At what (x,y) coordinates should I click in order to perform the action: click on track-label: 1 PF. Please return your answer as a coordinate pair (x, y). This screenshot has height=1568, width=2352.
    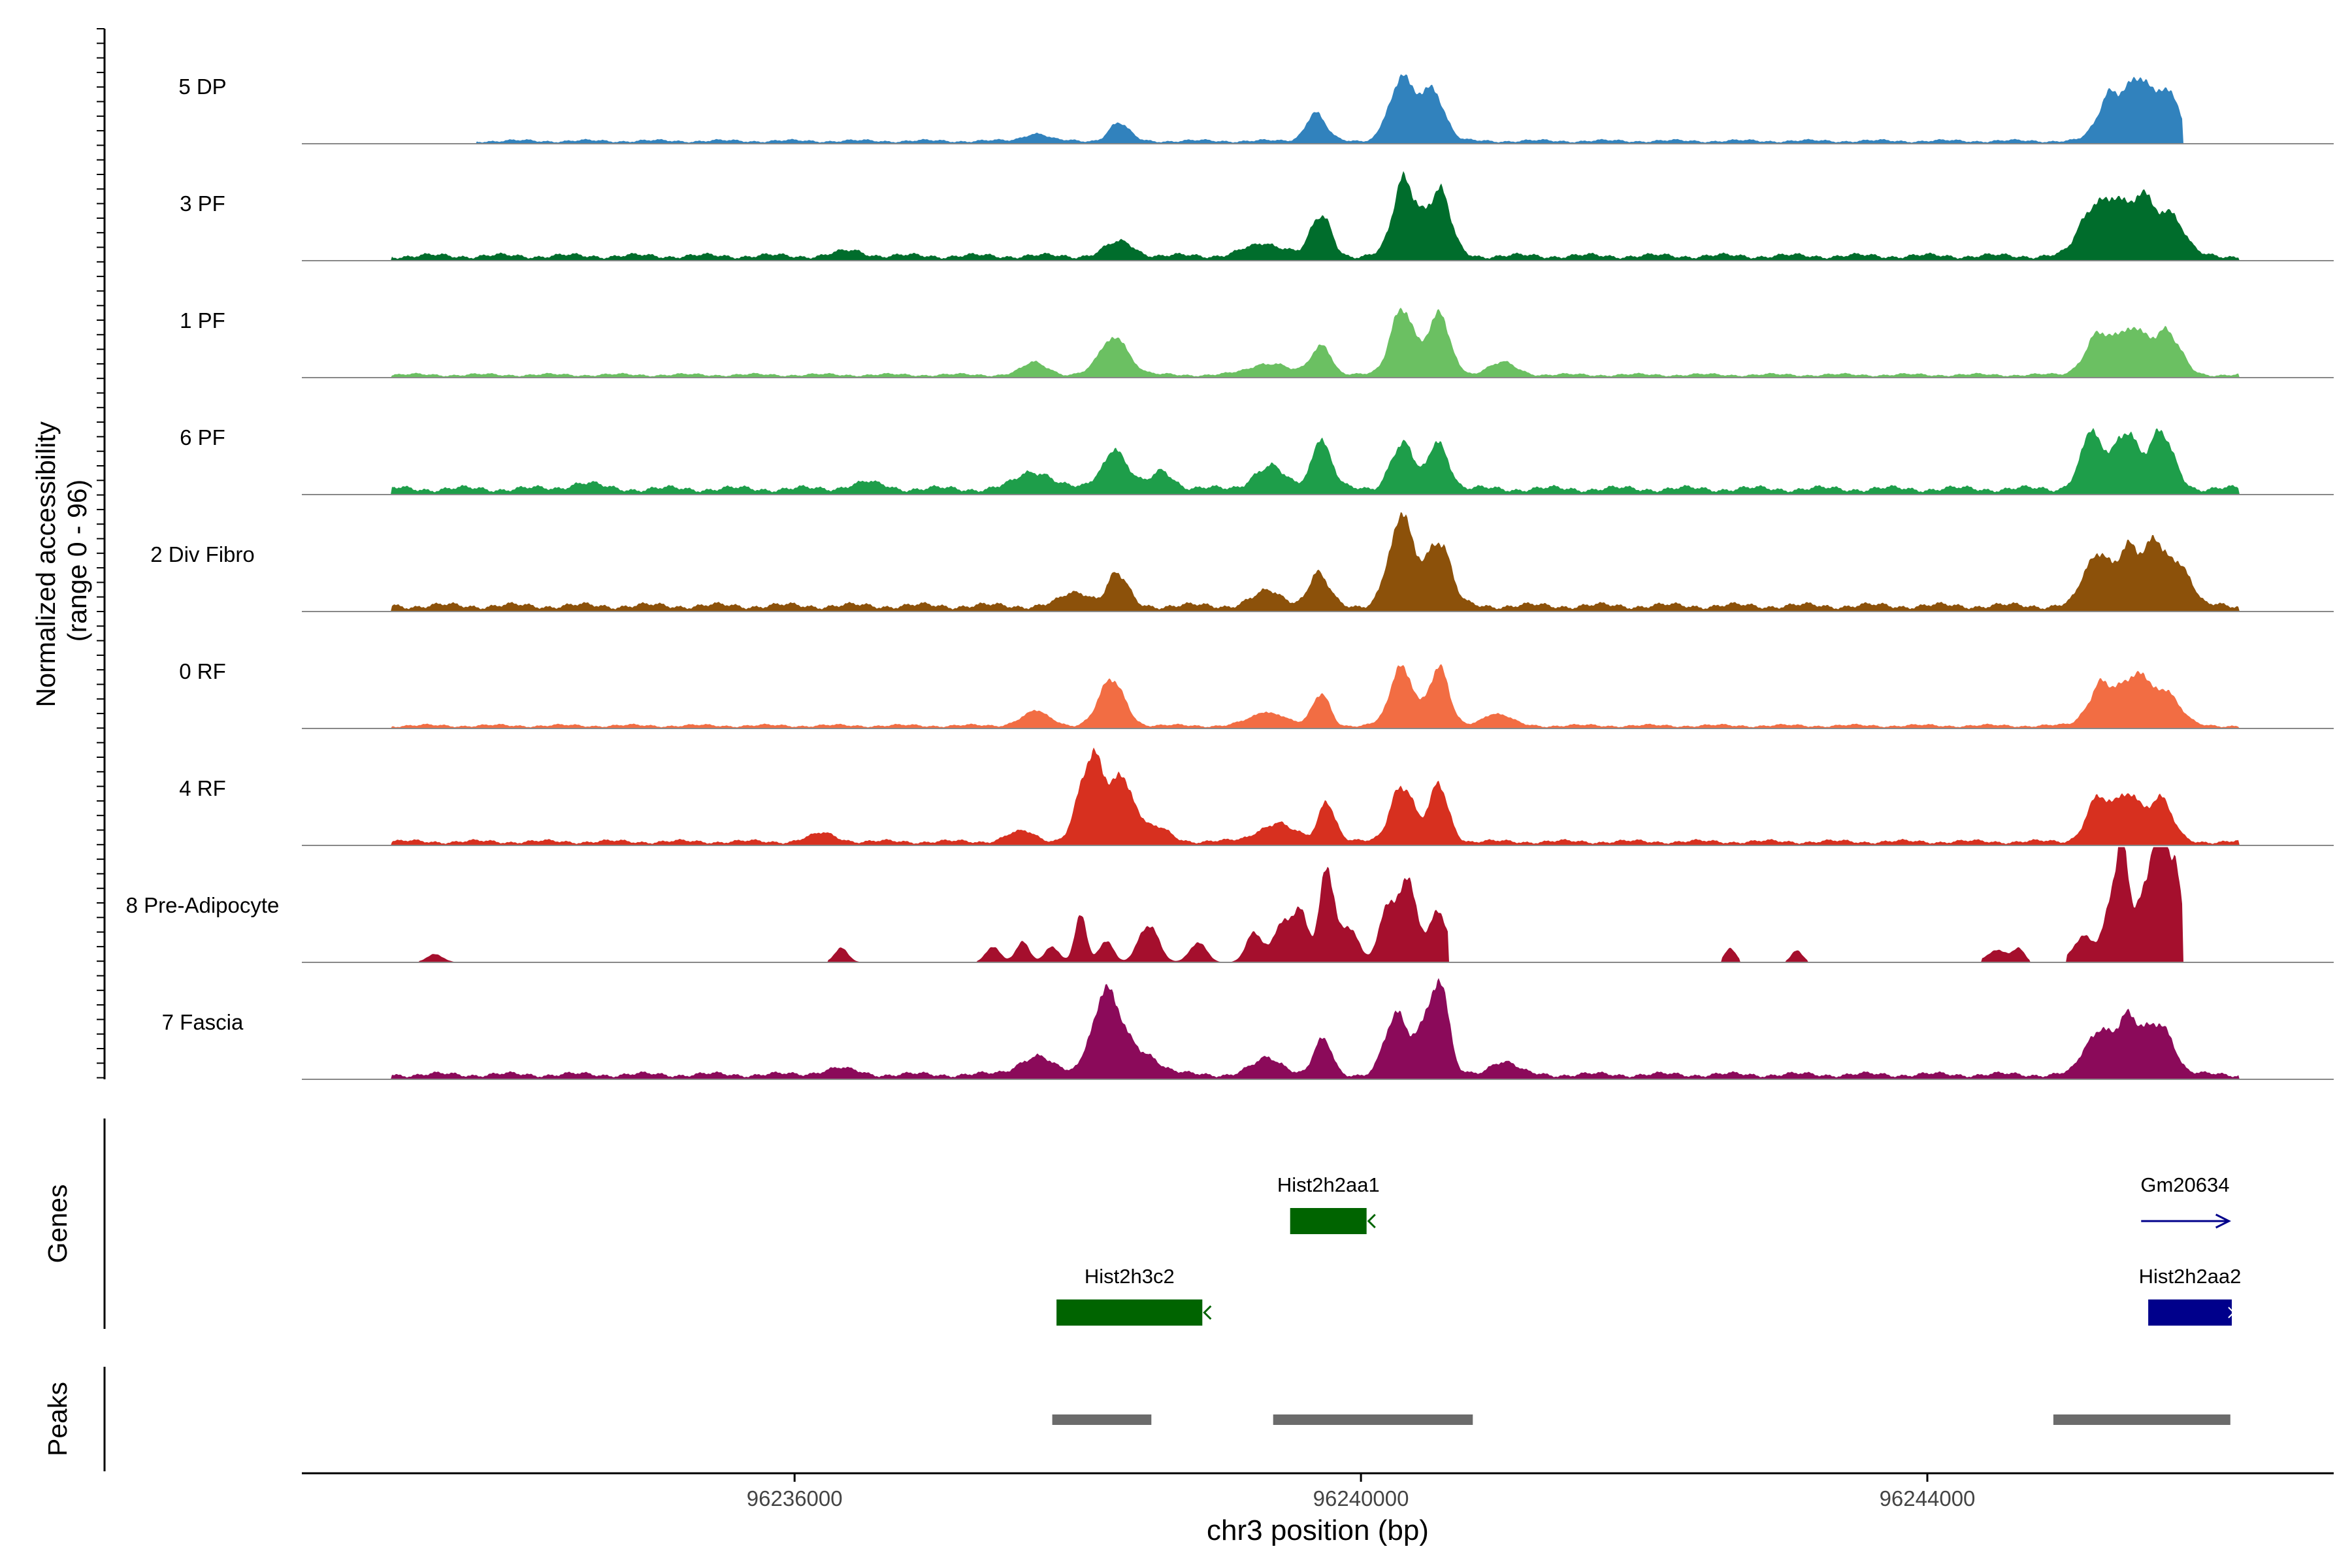
    Looking at the image, I should click on (202, 320).